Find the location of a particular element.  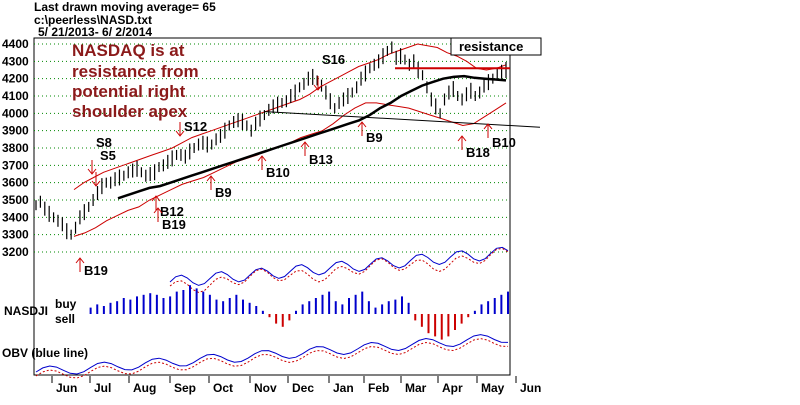

signal-marker: B18 is located at coordinates (473, 147).